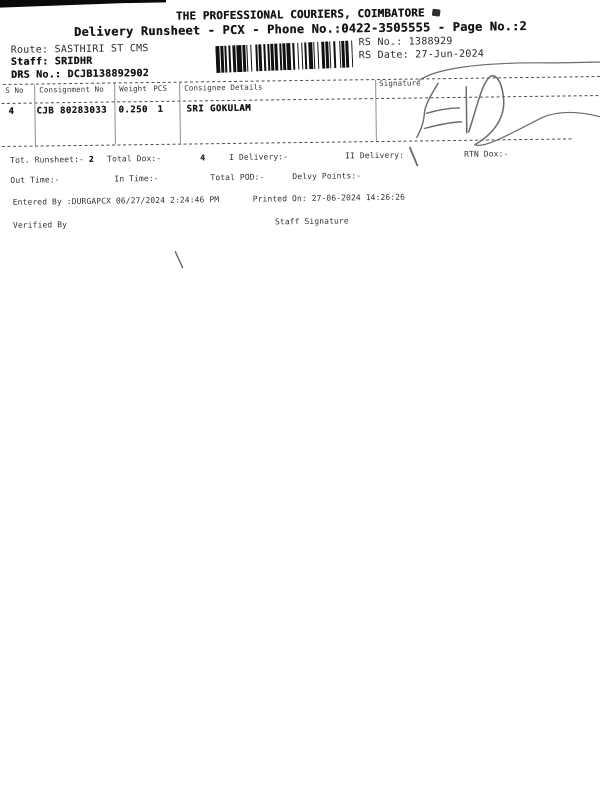  I want to click on total-dox-value: 4, so click(203, 158).